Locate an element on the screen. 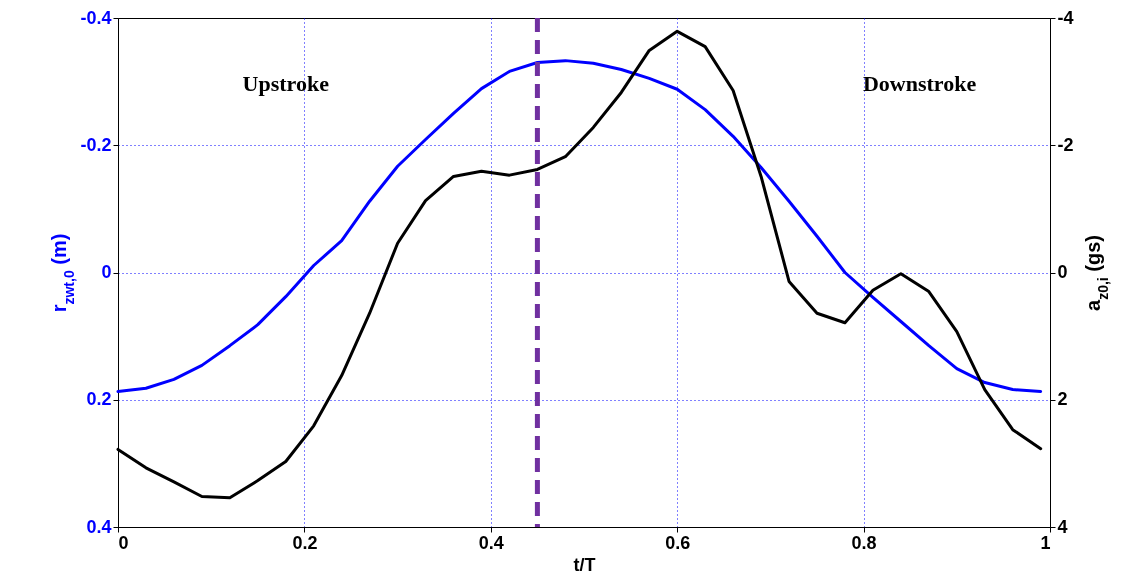  y-tick-label: 0 is located at coordinates (106, 272).